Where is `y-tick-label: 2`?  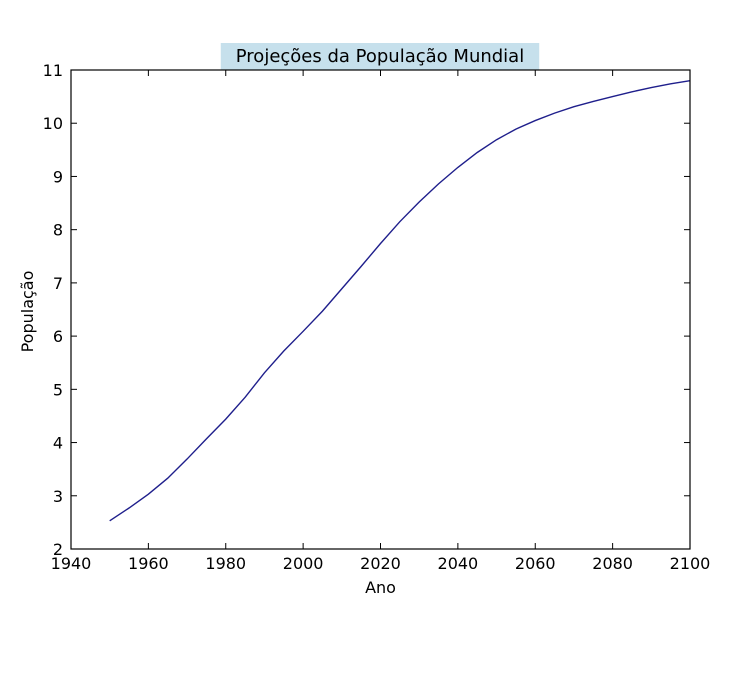
y-tick-label: 2 is located at coordinates (58, 549).